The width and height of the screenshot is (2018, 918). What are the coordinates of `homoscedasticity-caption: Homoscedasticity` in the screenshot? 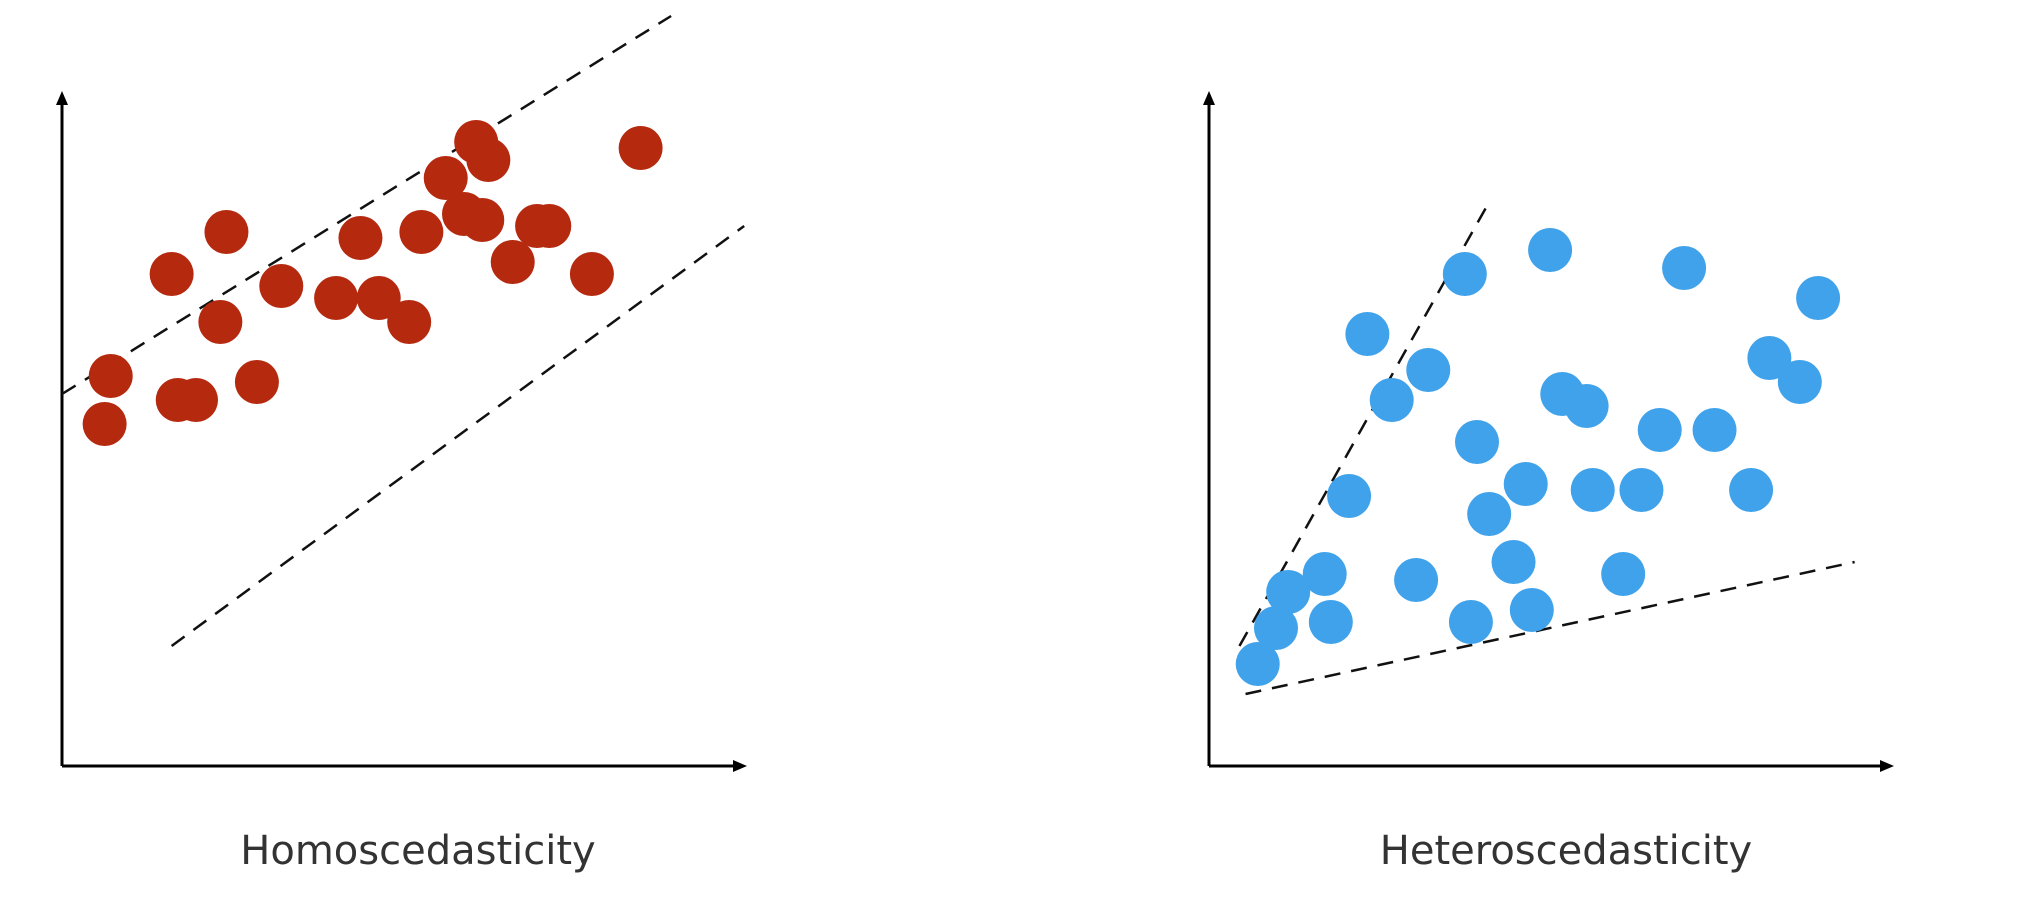 It's located at (418, 851).